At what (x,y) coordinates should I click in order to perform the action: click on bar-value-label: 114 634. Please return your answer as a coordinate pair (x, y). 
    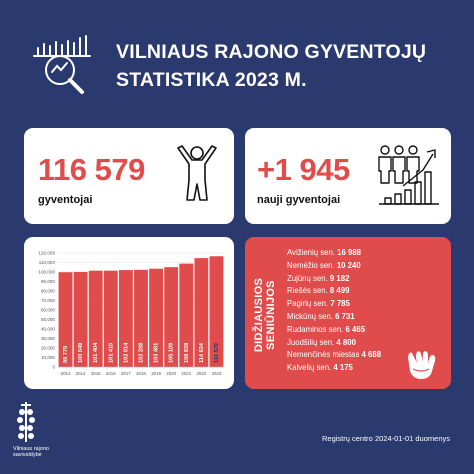
    Looking at the image, I should click on (202, 352).